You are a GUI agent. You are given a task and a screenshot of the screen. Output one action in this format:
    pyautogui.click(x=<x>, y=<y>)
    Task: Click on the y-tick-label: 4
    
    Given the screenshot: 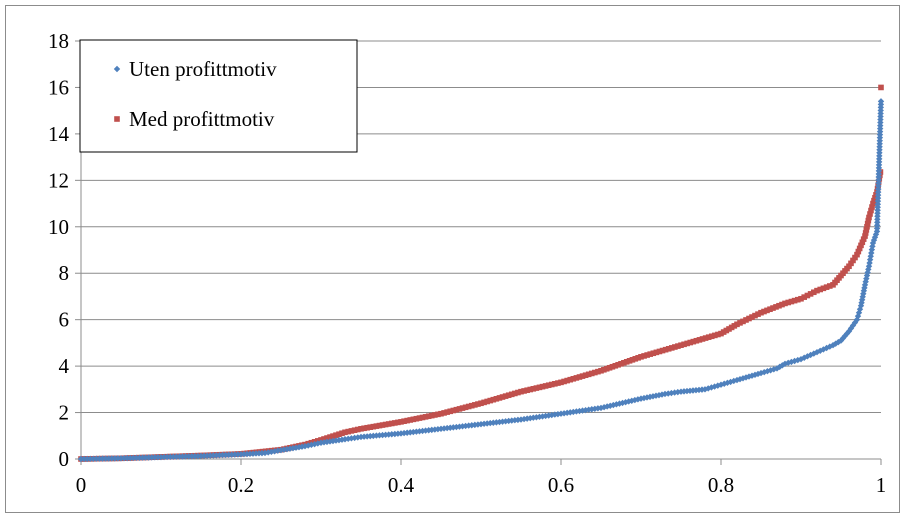 What is the action you would take?
    pyautogui.click(x=64, y=366)
    